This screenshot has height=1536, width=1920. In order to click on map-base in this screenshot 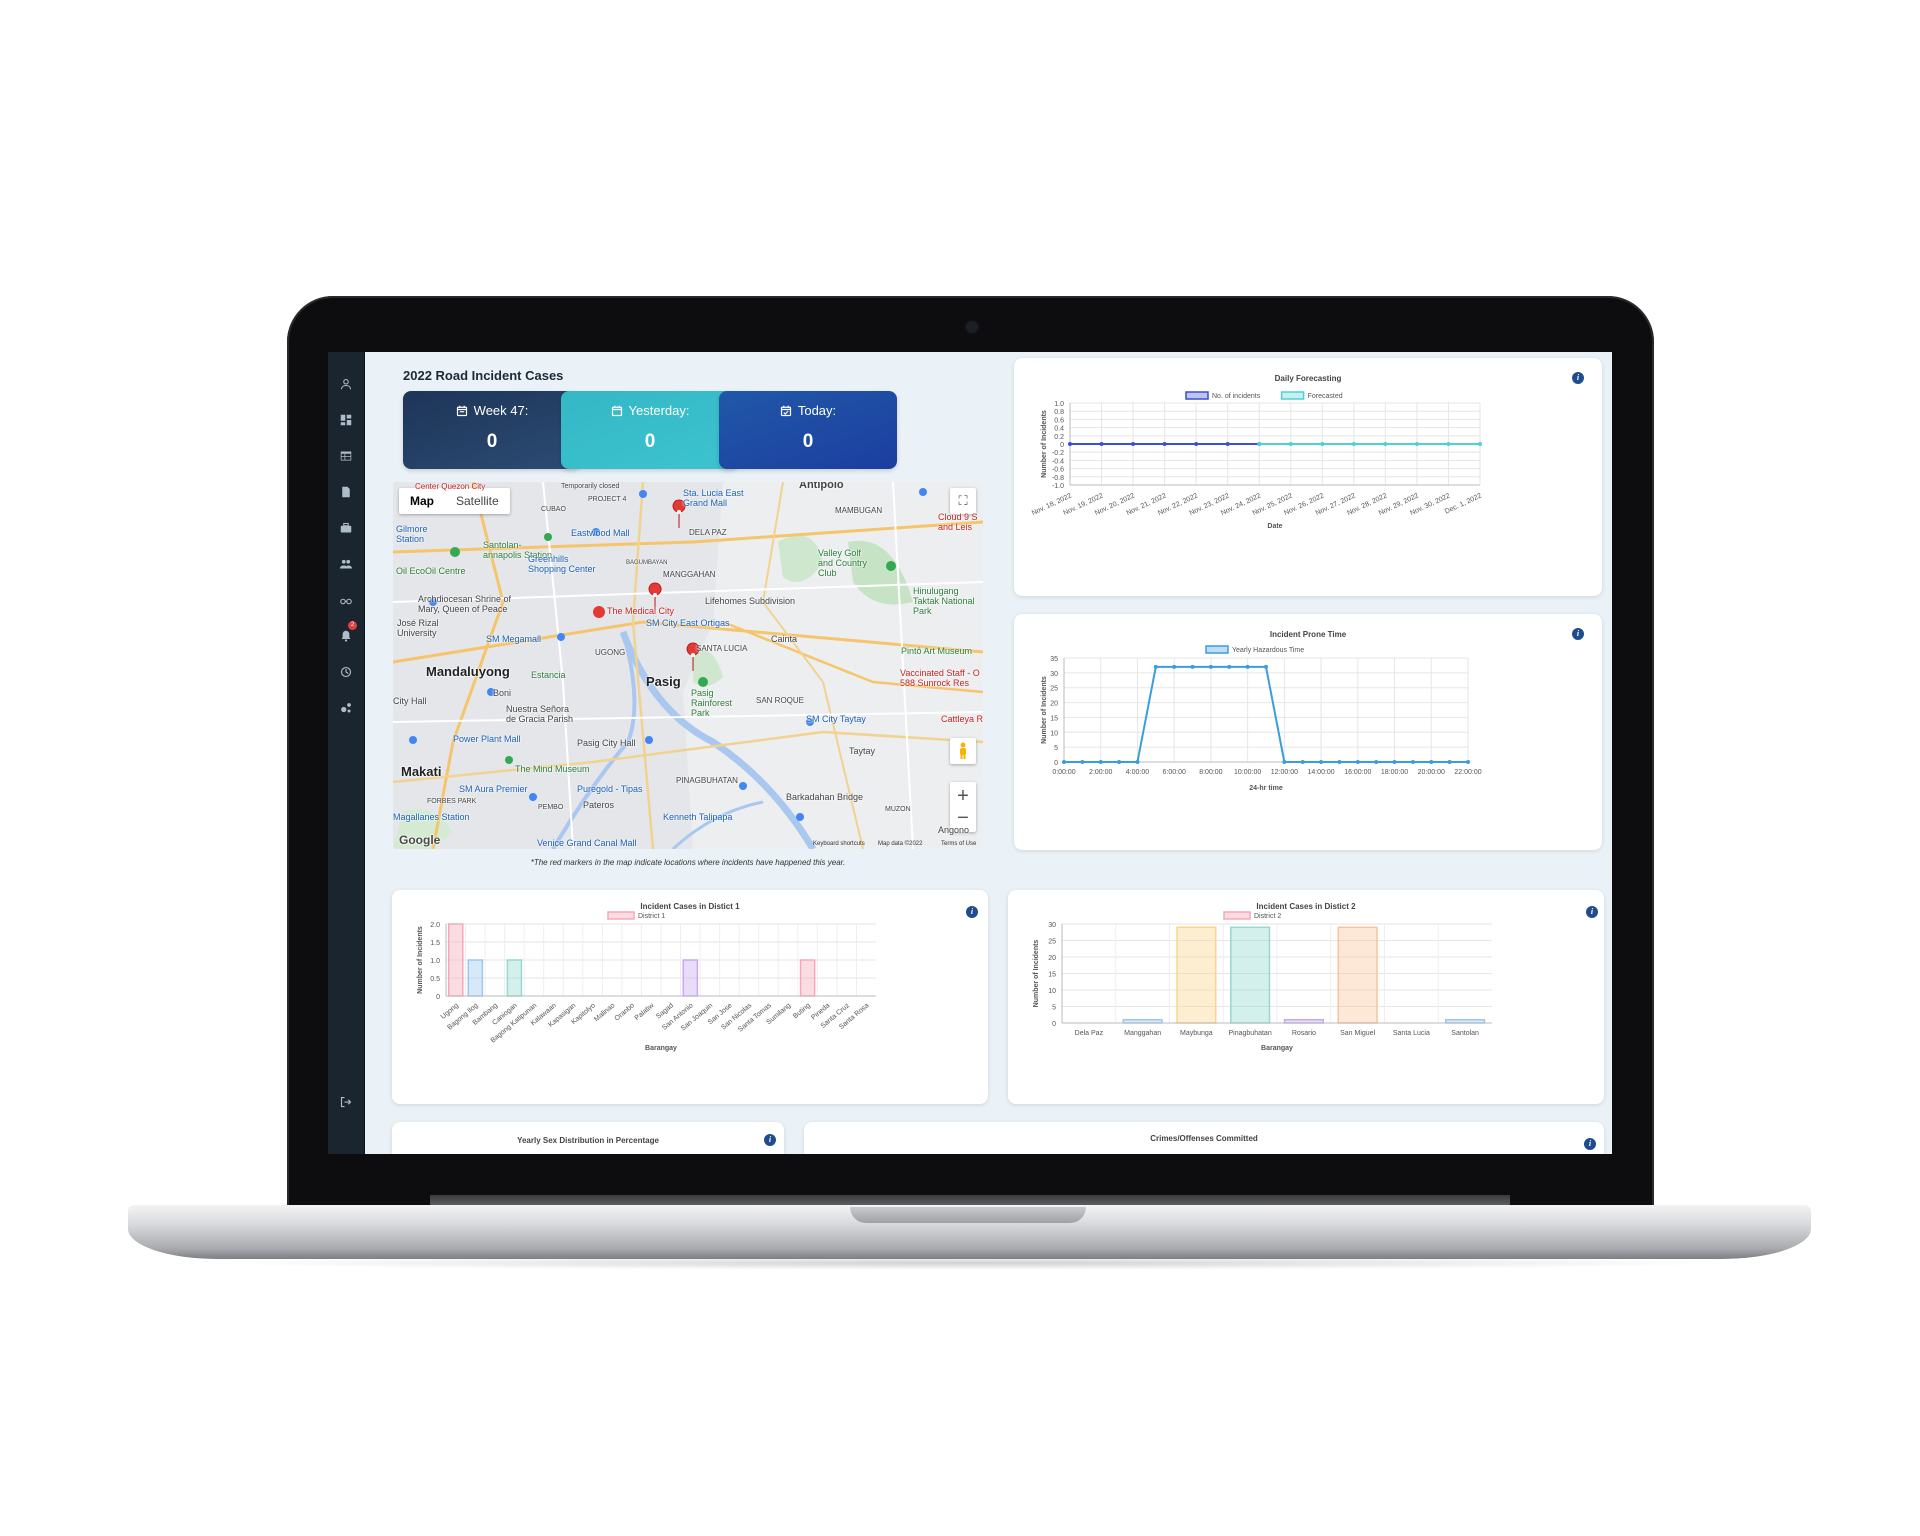, I will do `click(688, 665)`.